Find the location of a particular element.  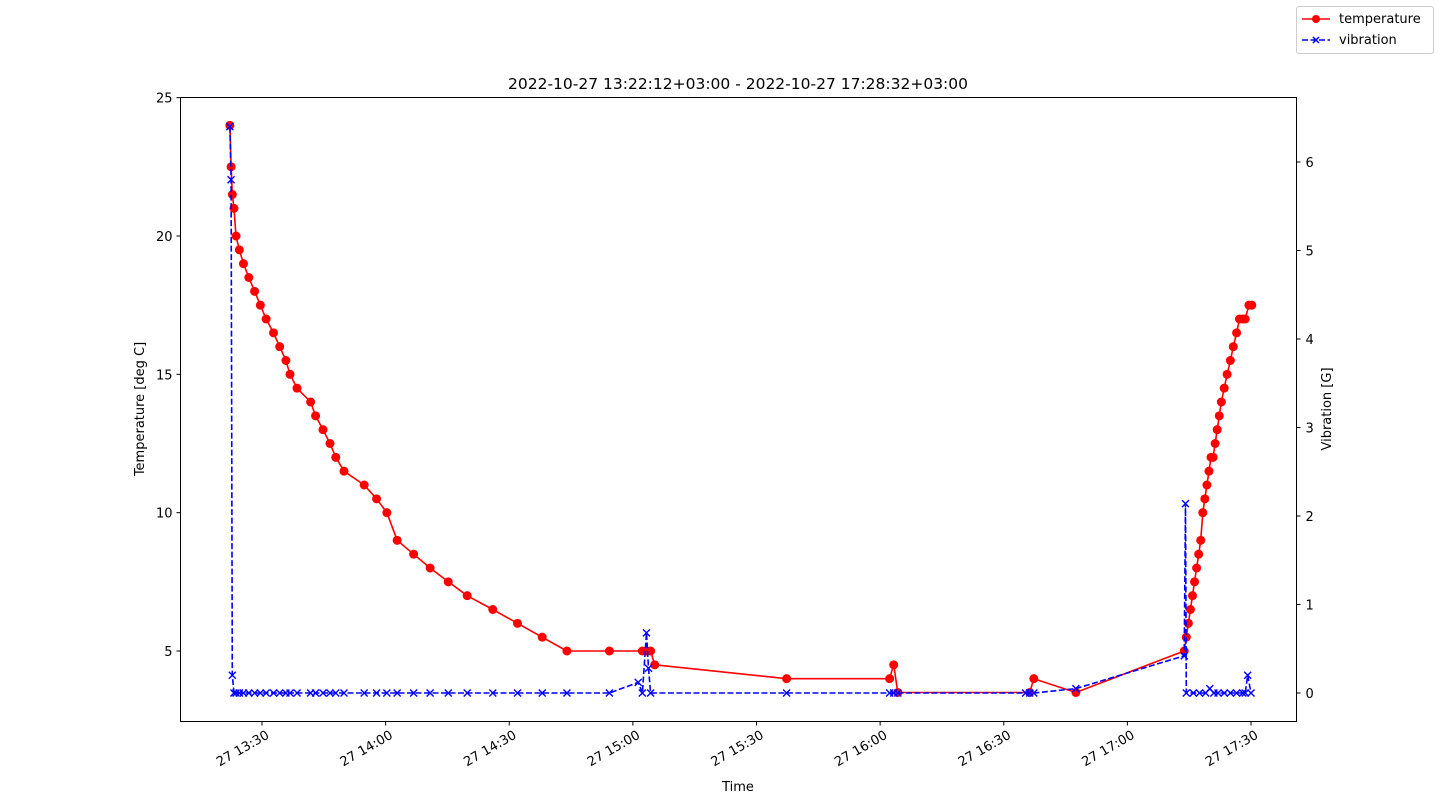

y-tick-label: 10 is located at coordinates (164, 514).